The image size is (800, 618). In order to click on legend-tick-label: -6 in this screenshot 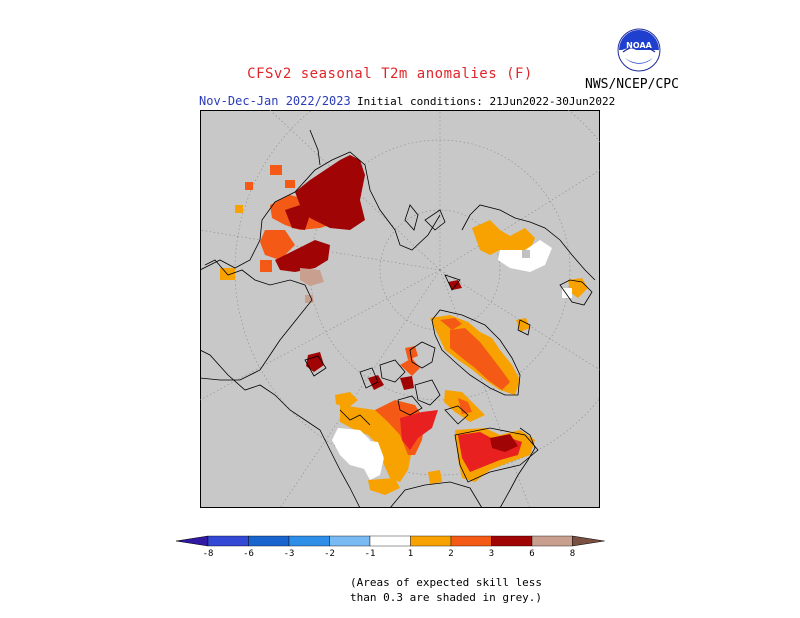, I will do `click(248, 554)`.